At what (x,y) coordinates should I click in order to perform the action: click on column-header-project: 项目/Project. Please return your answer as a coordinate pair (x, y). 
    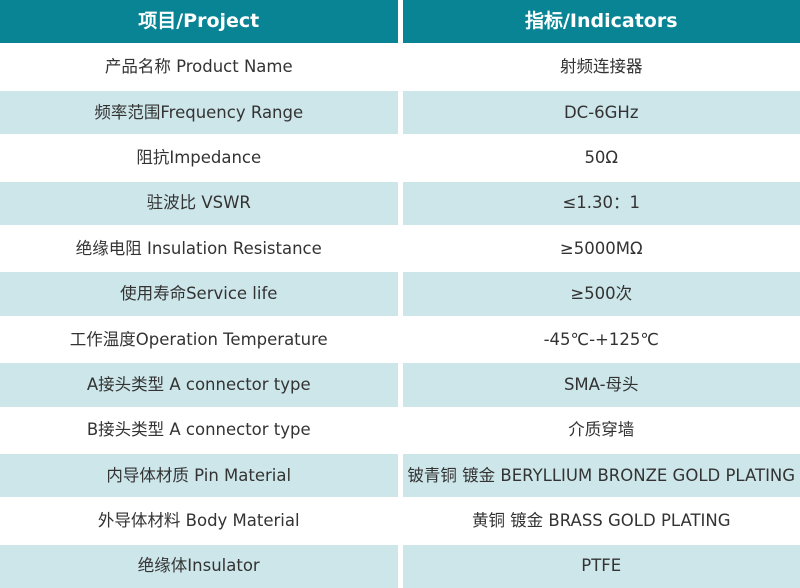
    Looking at the image, I should click on (199, 22).